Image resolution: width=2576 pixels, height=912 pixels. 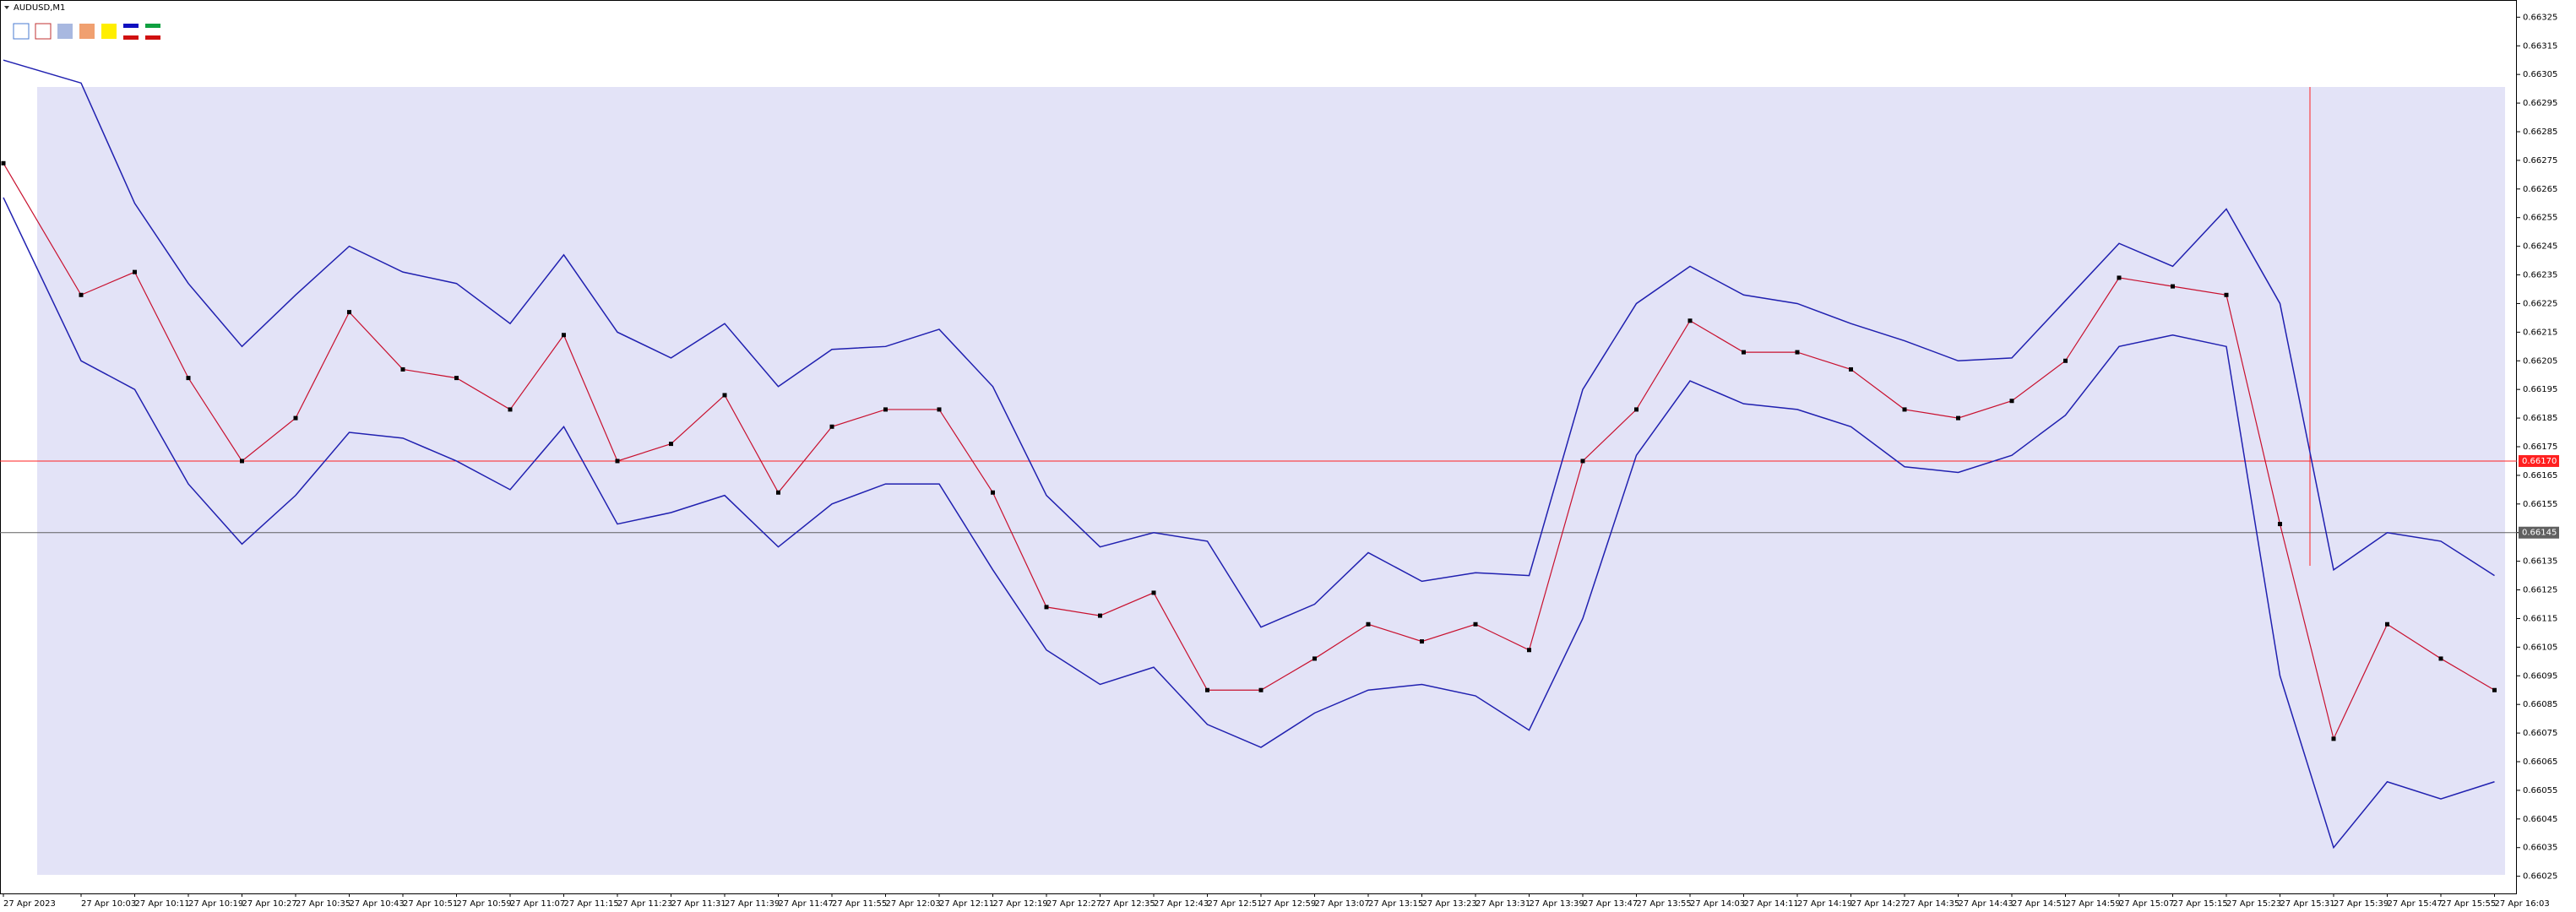 I want to click on y-tick-label: 0.66045, so click(x=2540, y=819).